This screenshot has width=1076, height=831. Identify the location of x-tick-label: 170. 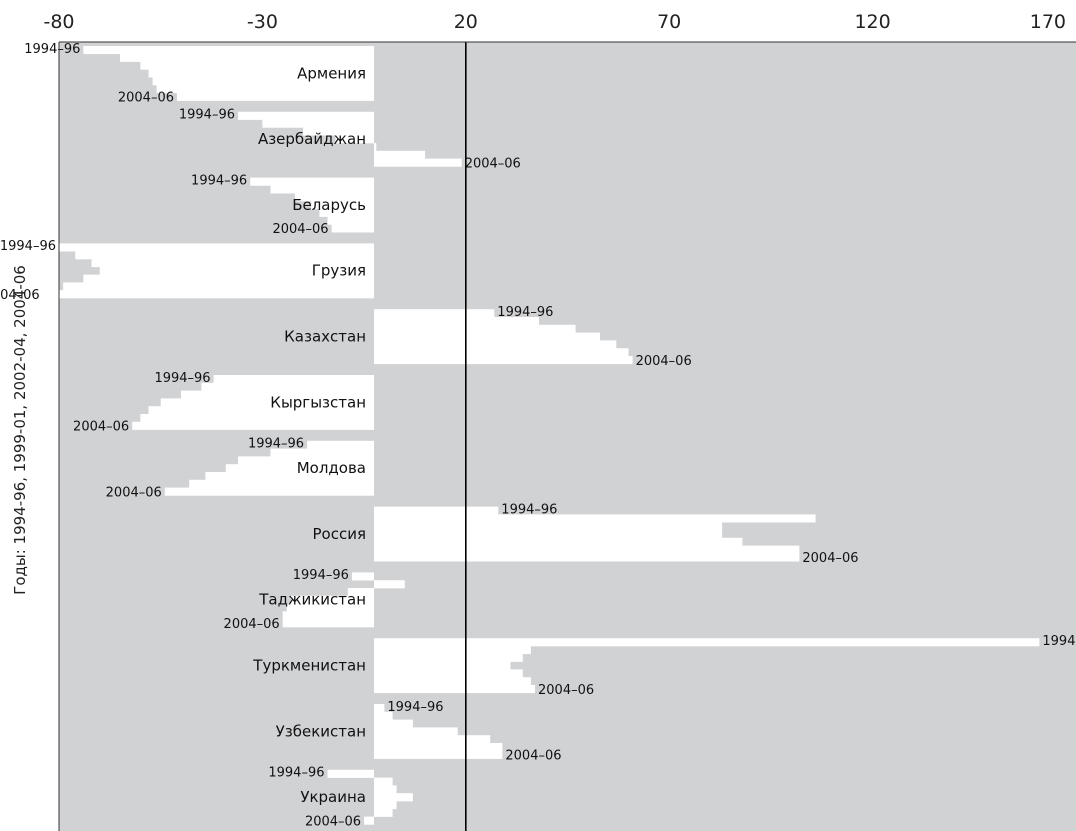
(1048, 22).